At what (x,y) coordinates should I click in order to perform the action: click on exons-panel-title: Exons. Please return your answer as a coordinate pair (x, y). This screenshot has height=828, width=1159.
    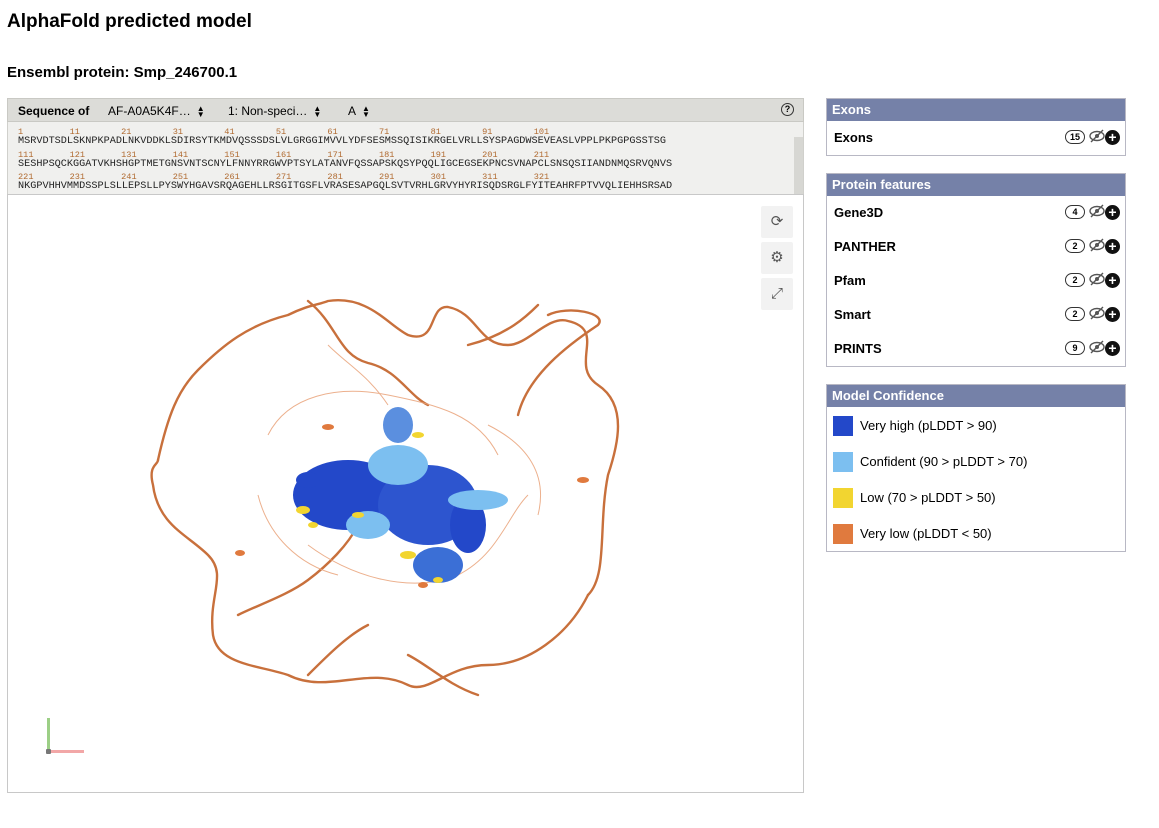
    Looking at the image, I should click on (976, 110).